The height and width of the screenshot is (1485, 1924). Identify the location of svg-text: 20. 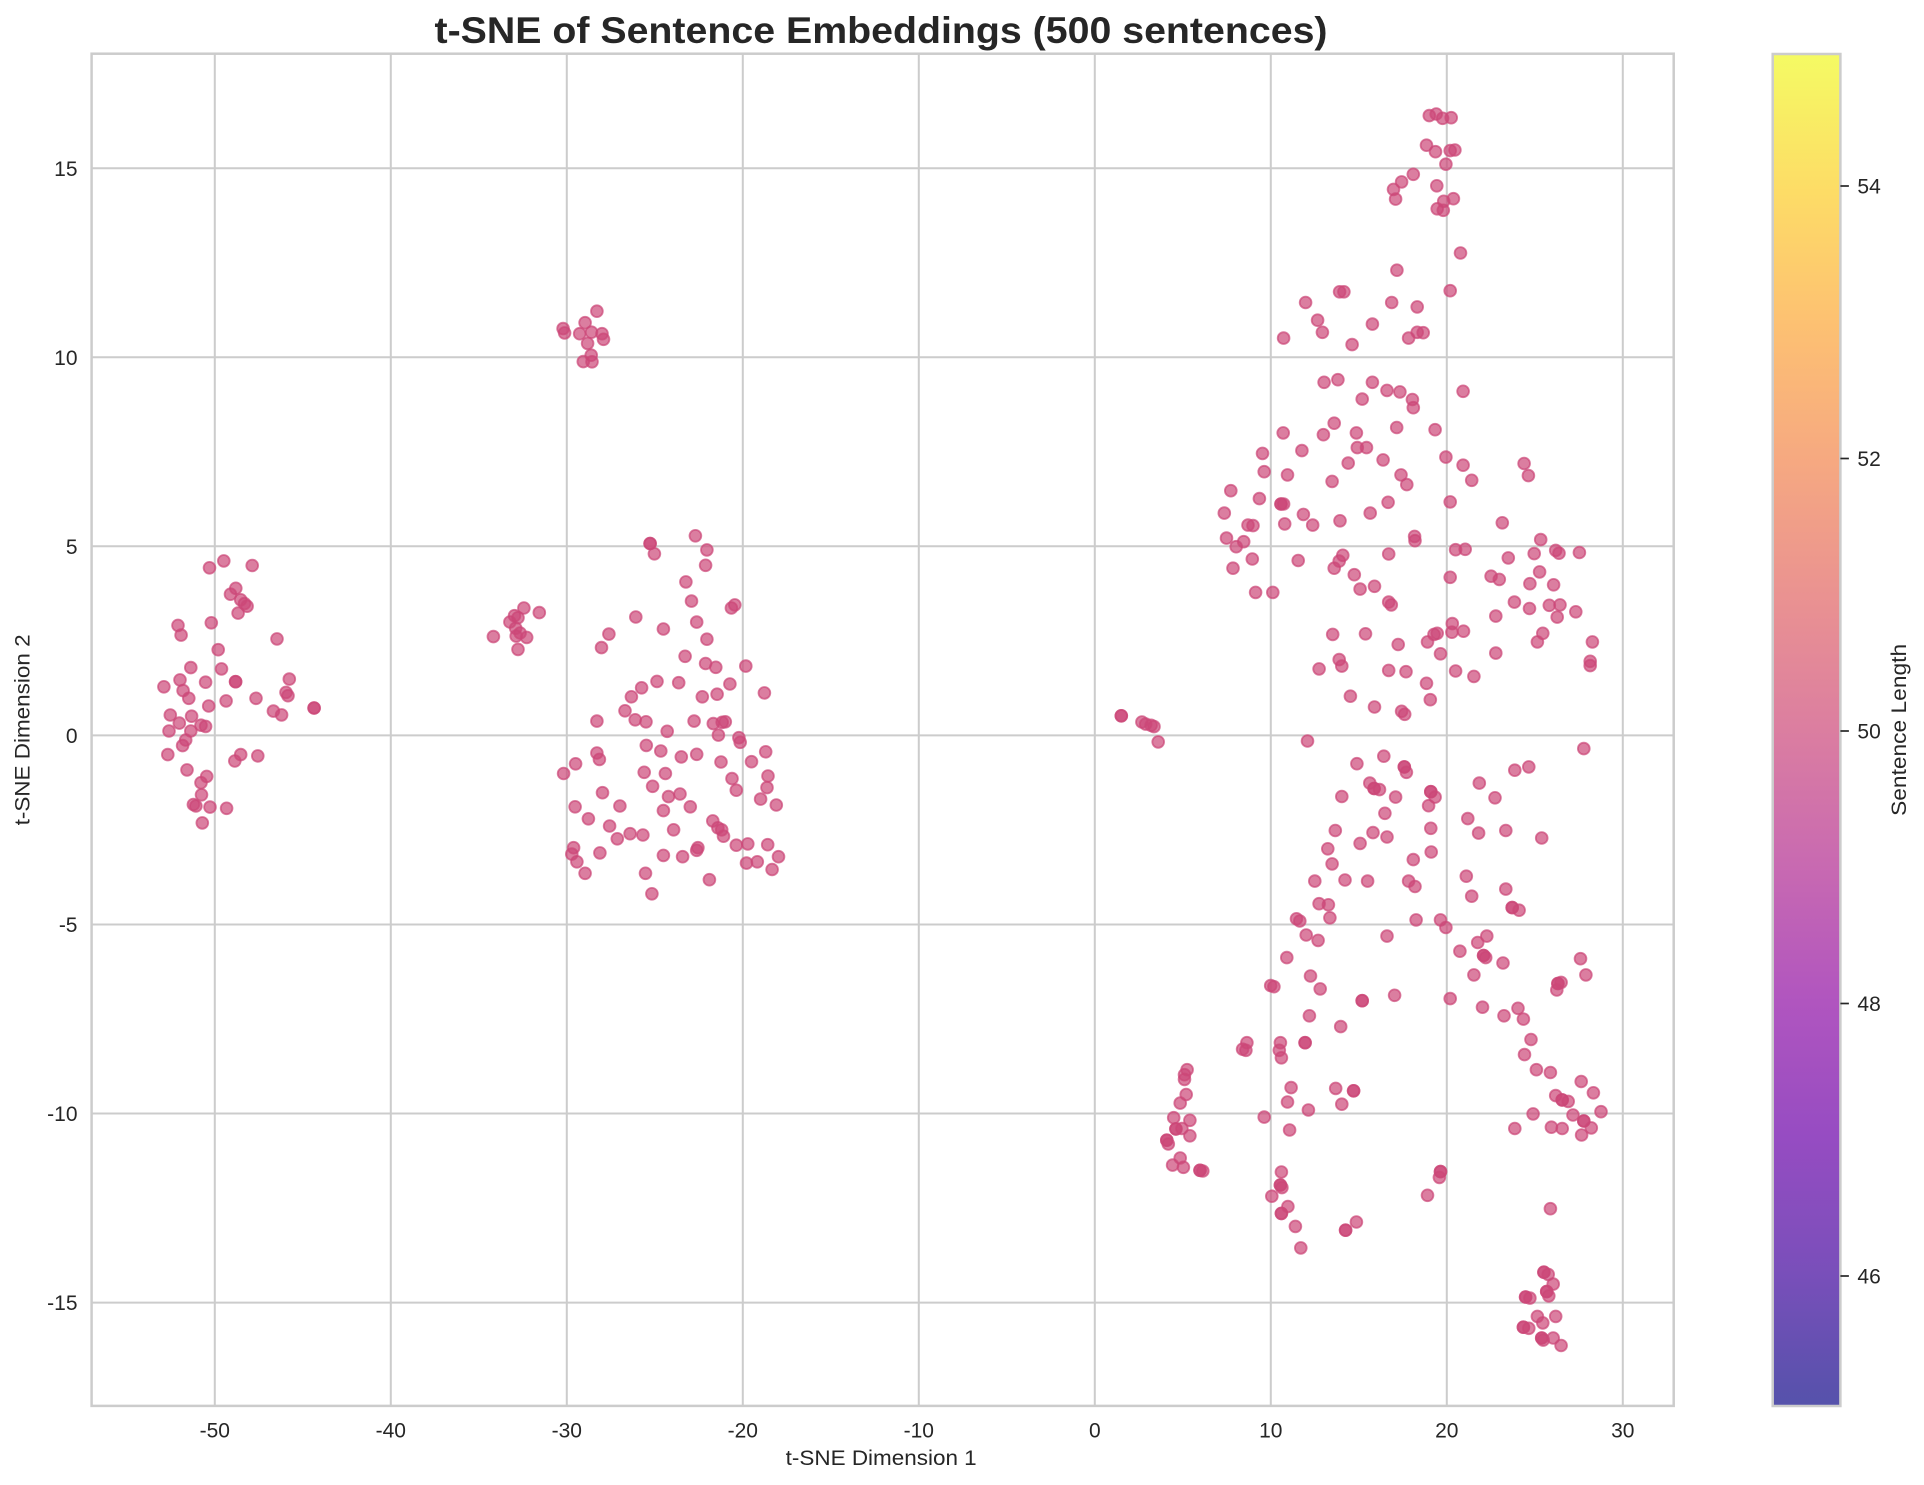
(1446, 1431).